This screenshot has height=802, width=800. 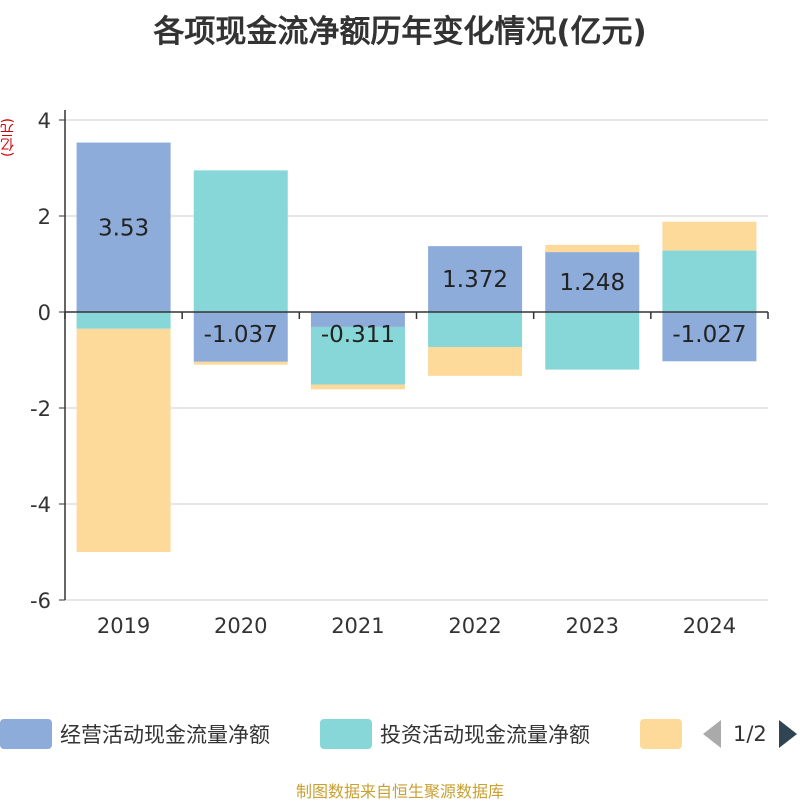 What do you see at coordinates (240, 241) in the screenshot?
I see `bar-investing-2020` at bounding box center [240, 241].